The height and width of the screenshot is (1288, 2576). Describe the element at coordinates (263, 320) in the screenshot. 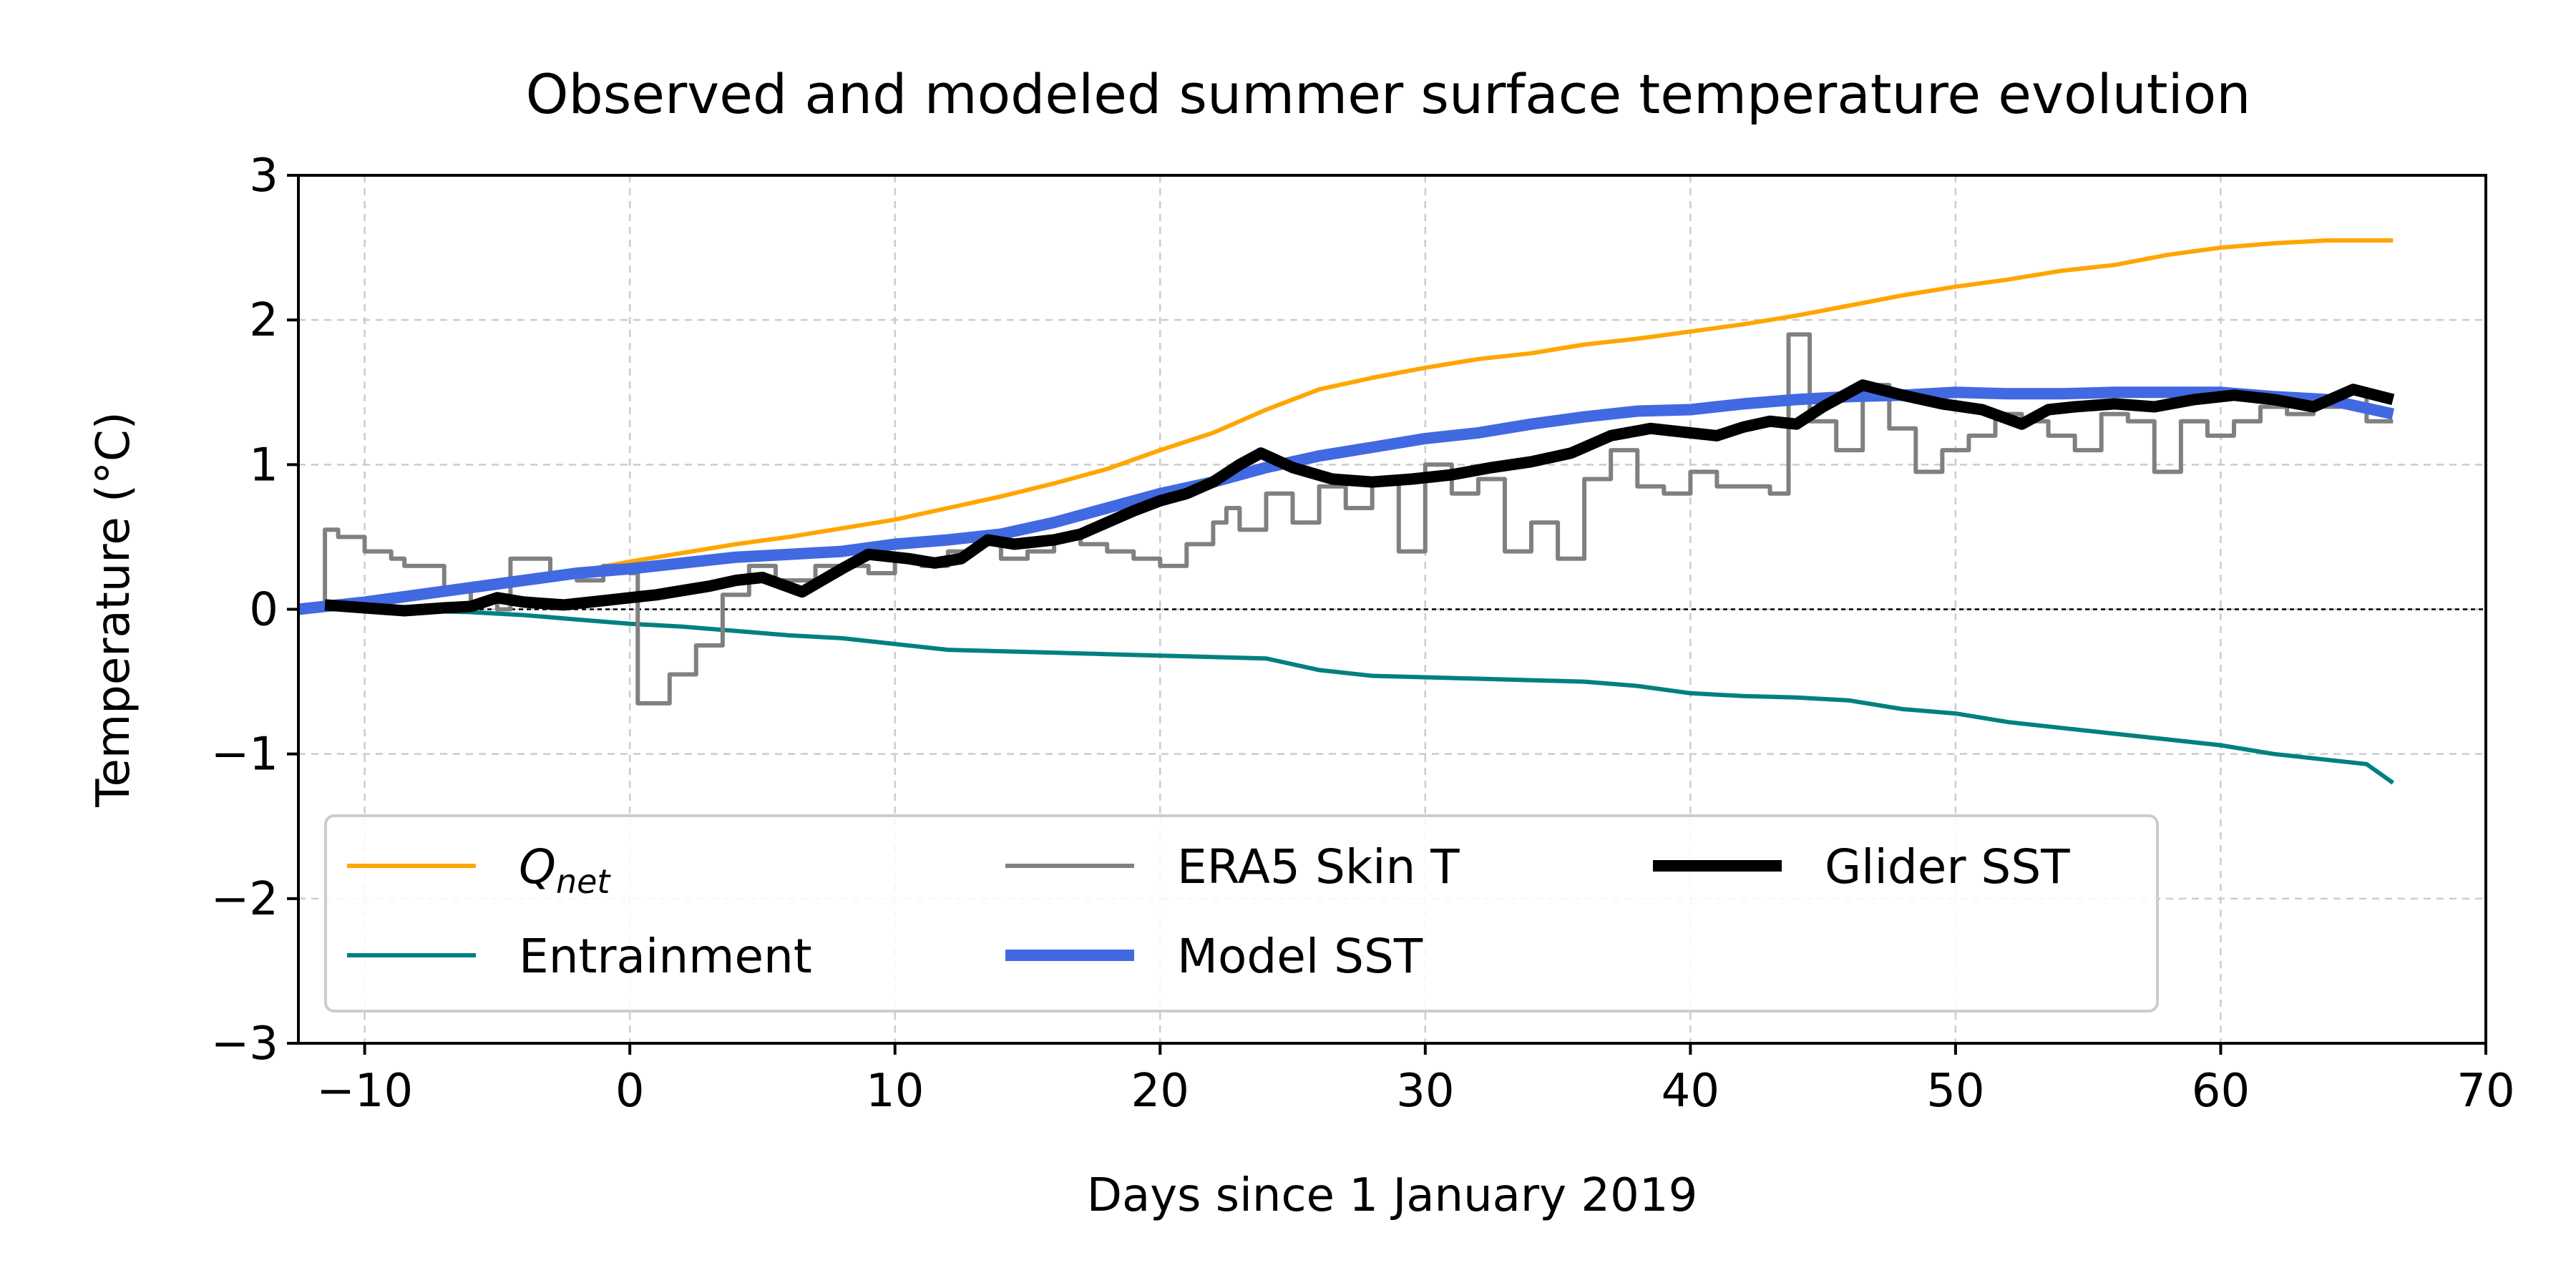

I see `y-tick-label: 2` at that location.